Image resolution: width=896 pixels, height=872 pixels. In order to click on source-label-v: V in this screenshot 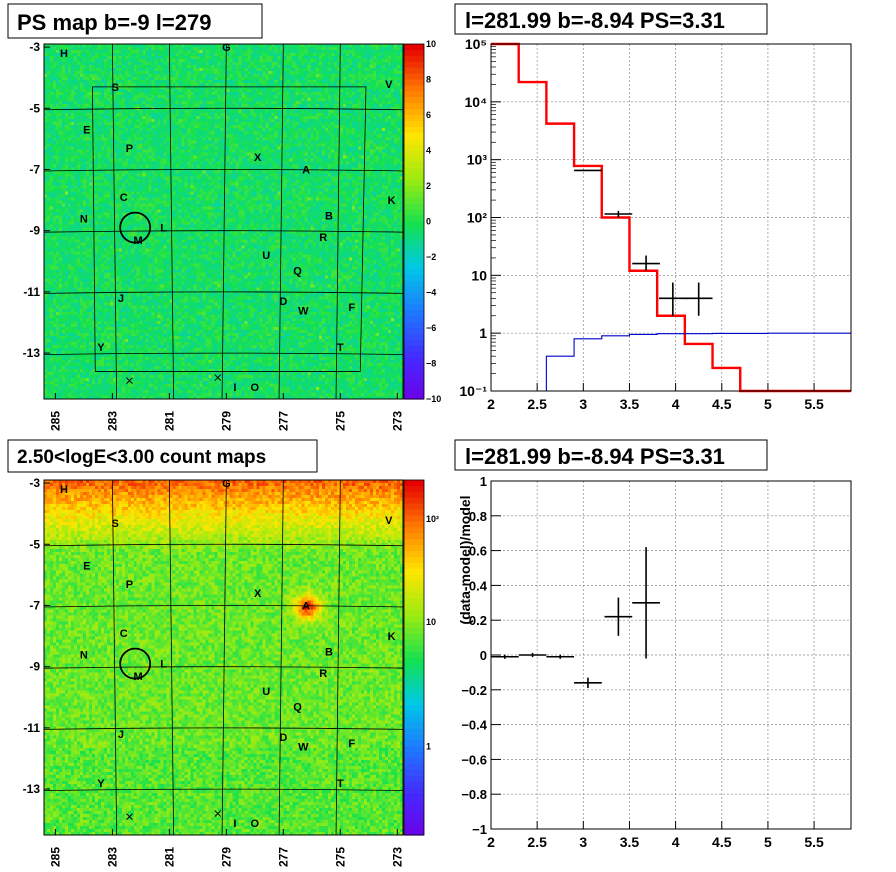, I will do `click(389, 521)`.